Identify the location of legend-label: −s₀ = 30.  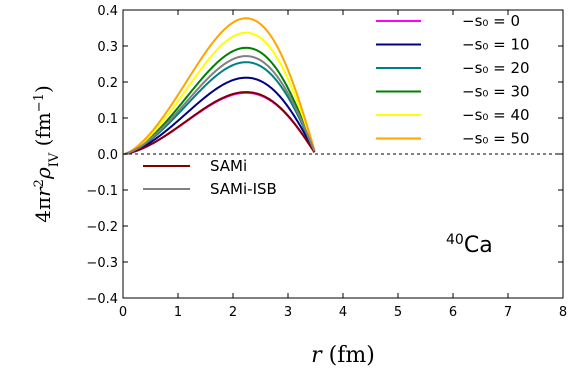
(496, 92).